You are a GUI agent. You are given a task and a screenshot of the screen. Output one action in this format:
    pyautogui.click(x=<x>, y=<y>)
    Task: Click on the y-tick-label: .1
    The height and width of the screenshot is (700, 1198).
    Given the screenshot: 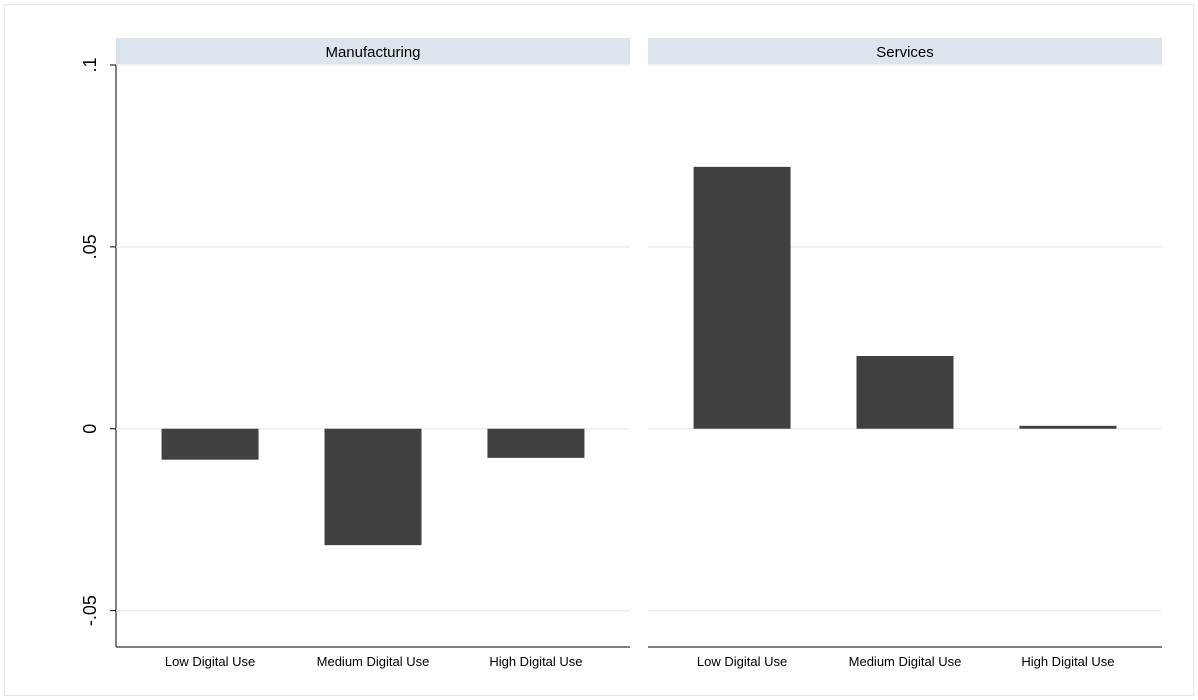 What is the action you would take?
    pyautogui.click(x=90, y=64)
    